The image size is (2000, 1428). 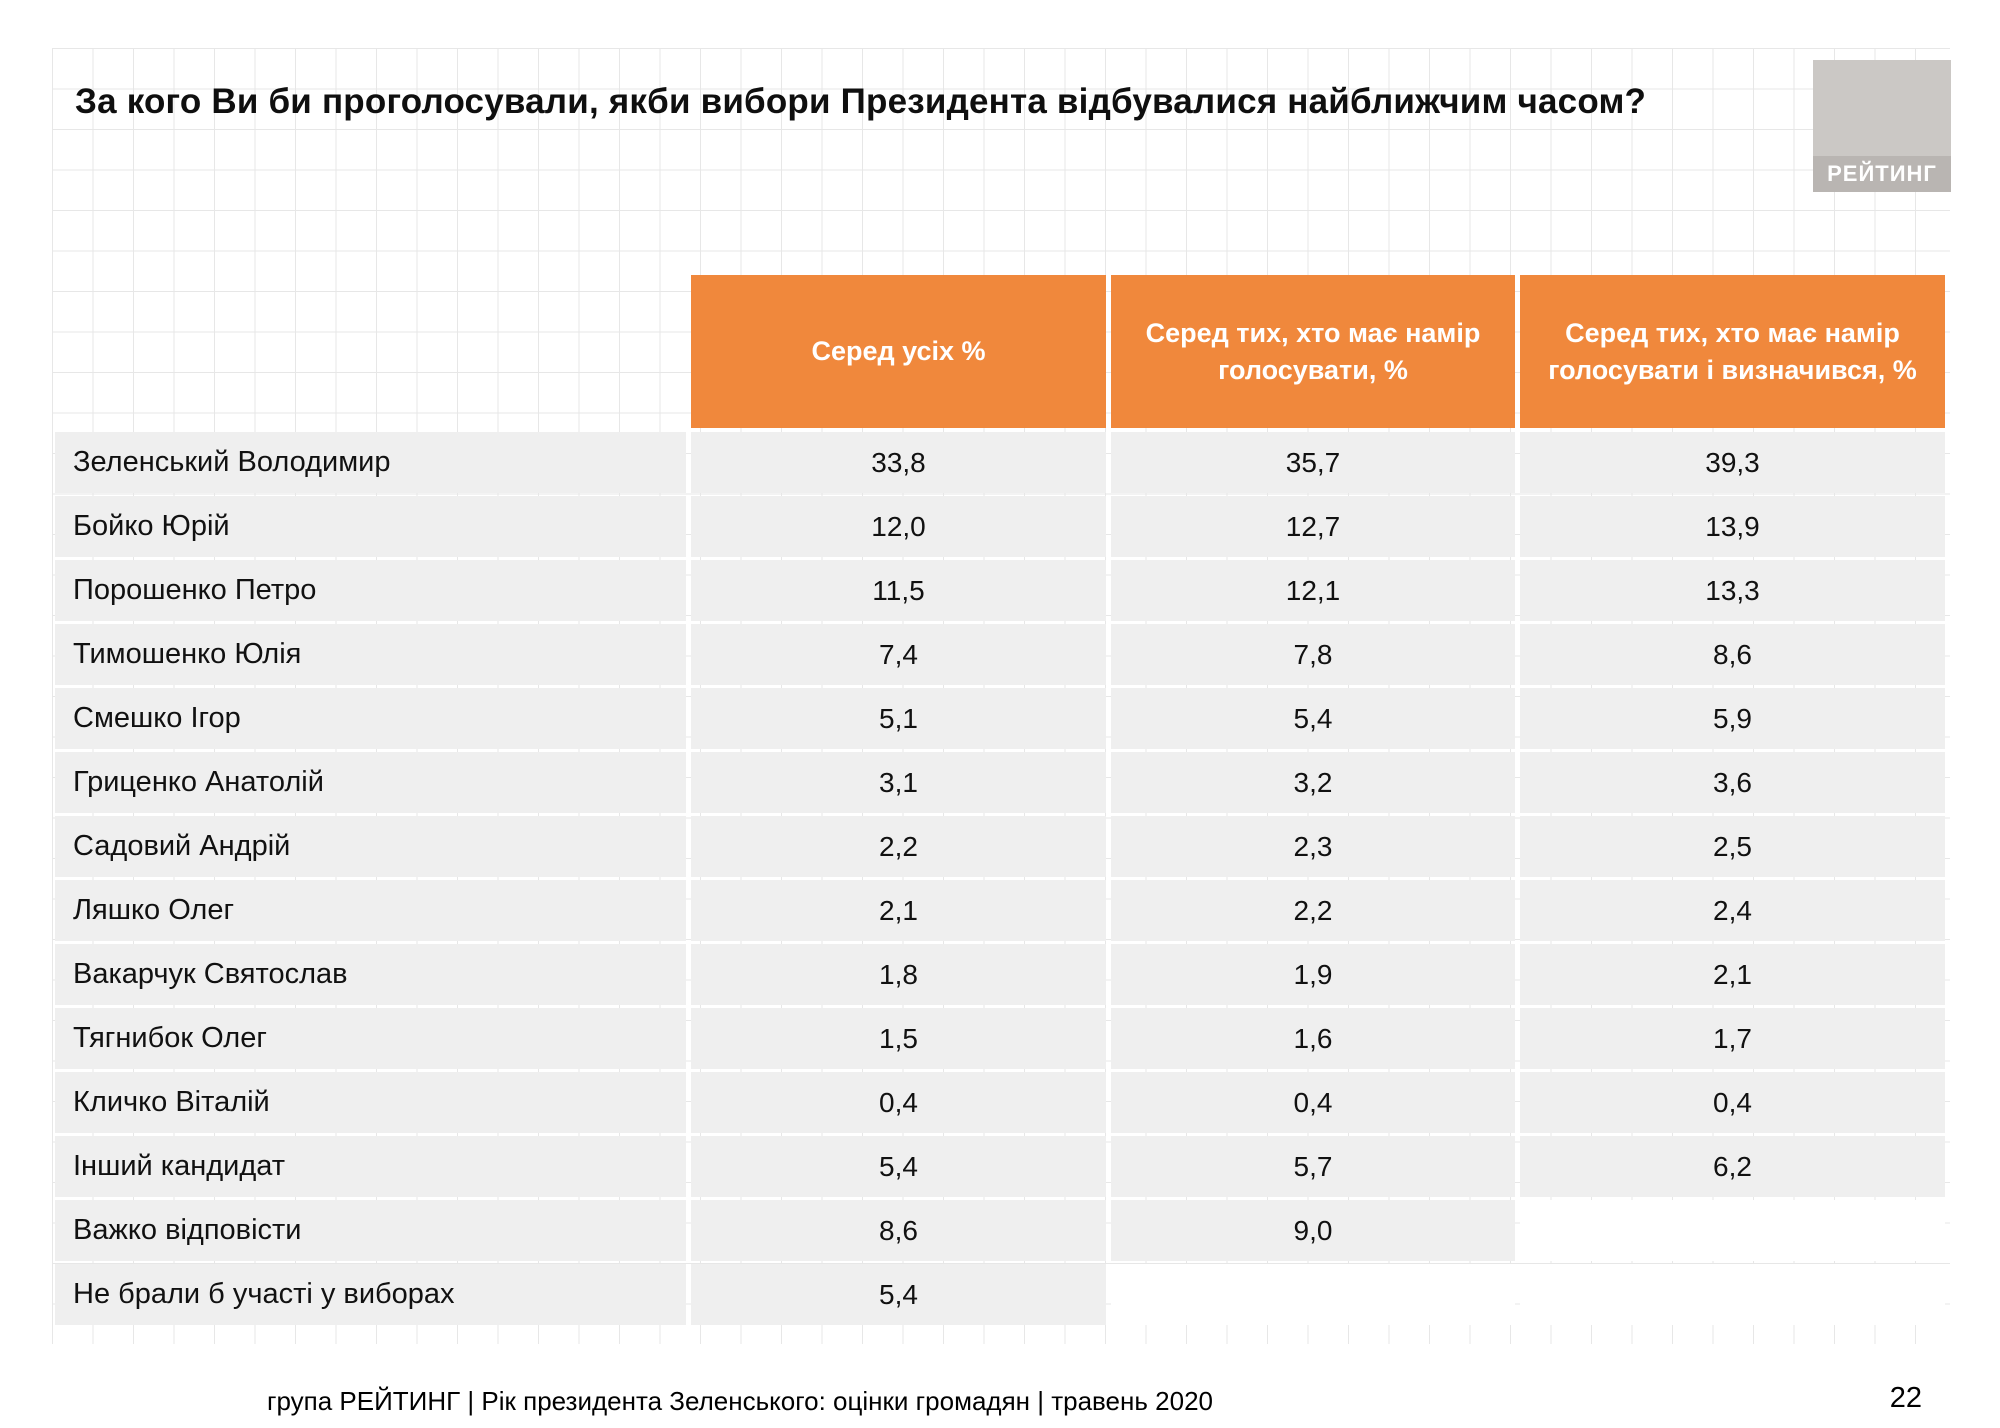 What do you see at coordinates (370, 1294) in the screenshot?
I see `candidate-name-cell: Не брали б участі у виборах` at bounding box center [370, 1294].